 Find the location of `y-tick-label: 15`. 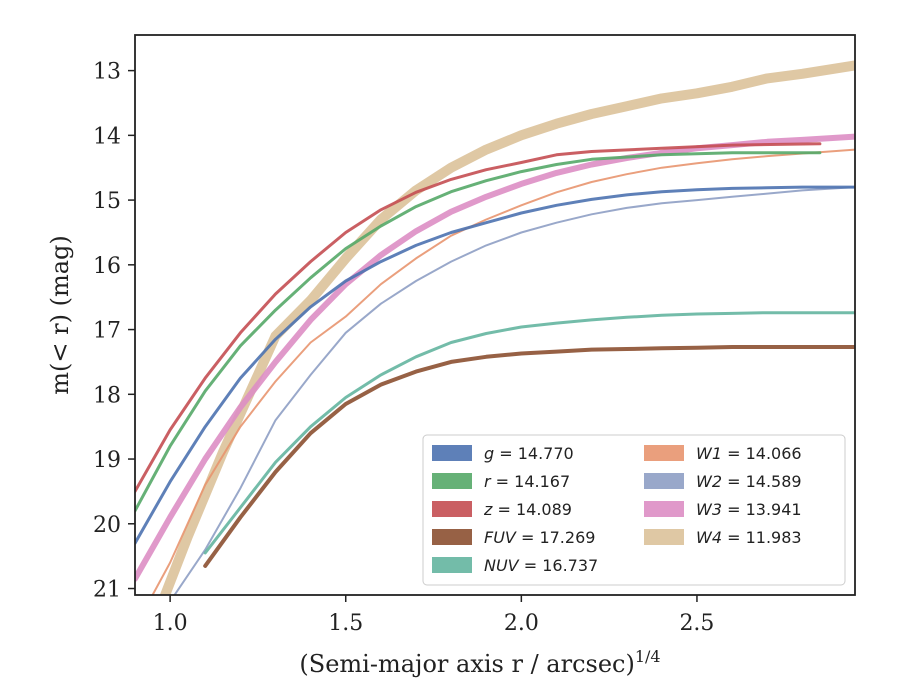

y-tick-label: 15 is located at coordinates (107, 201).